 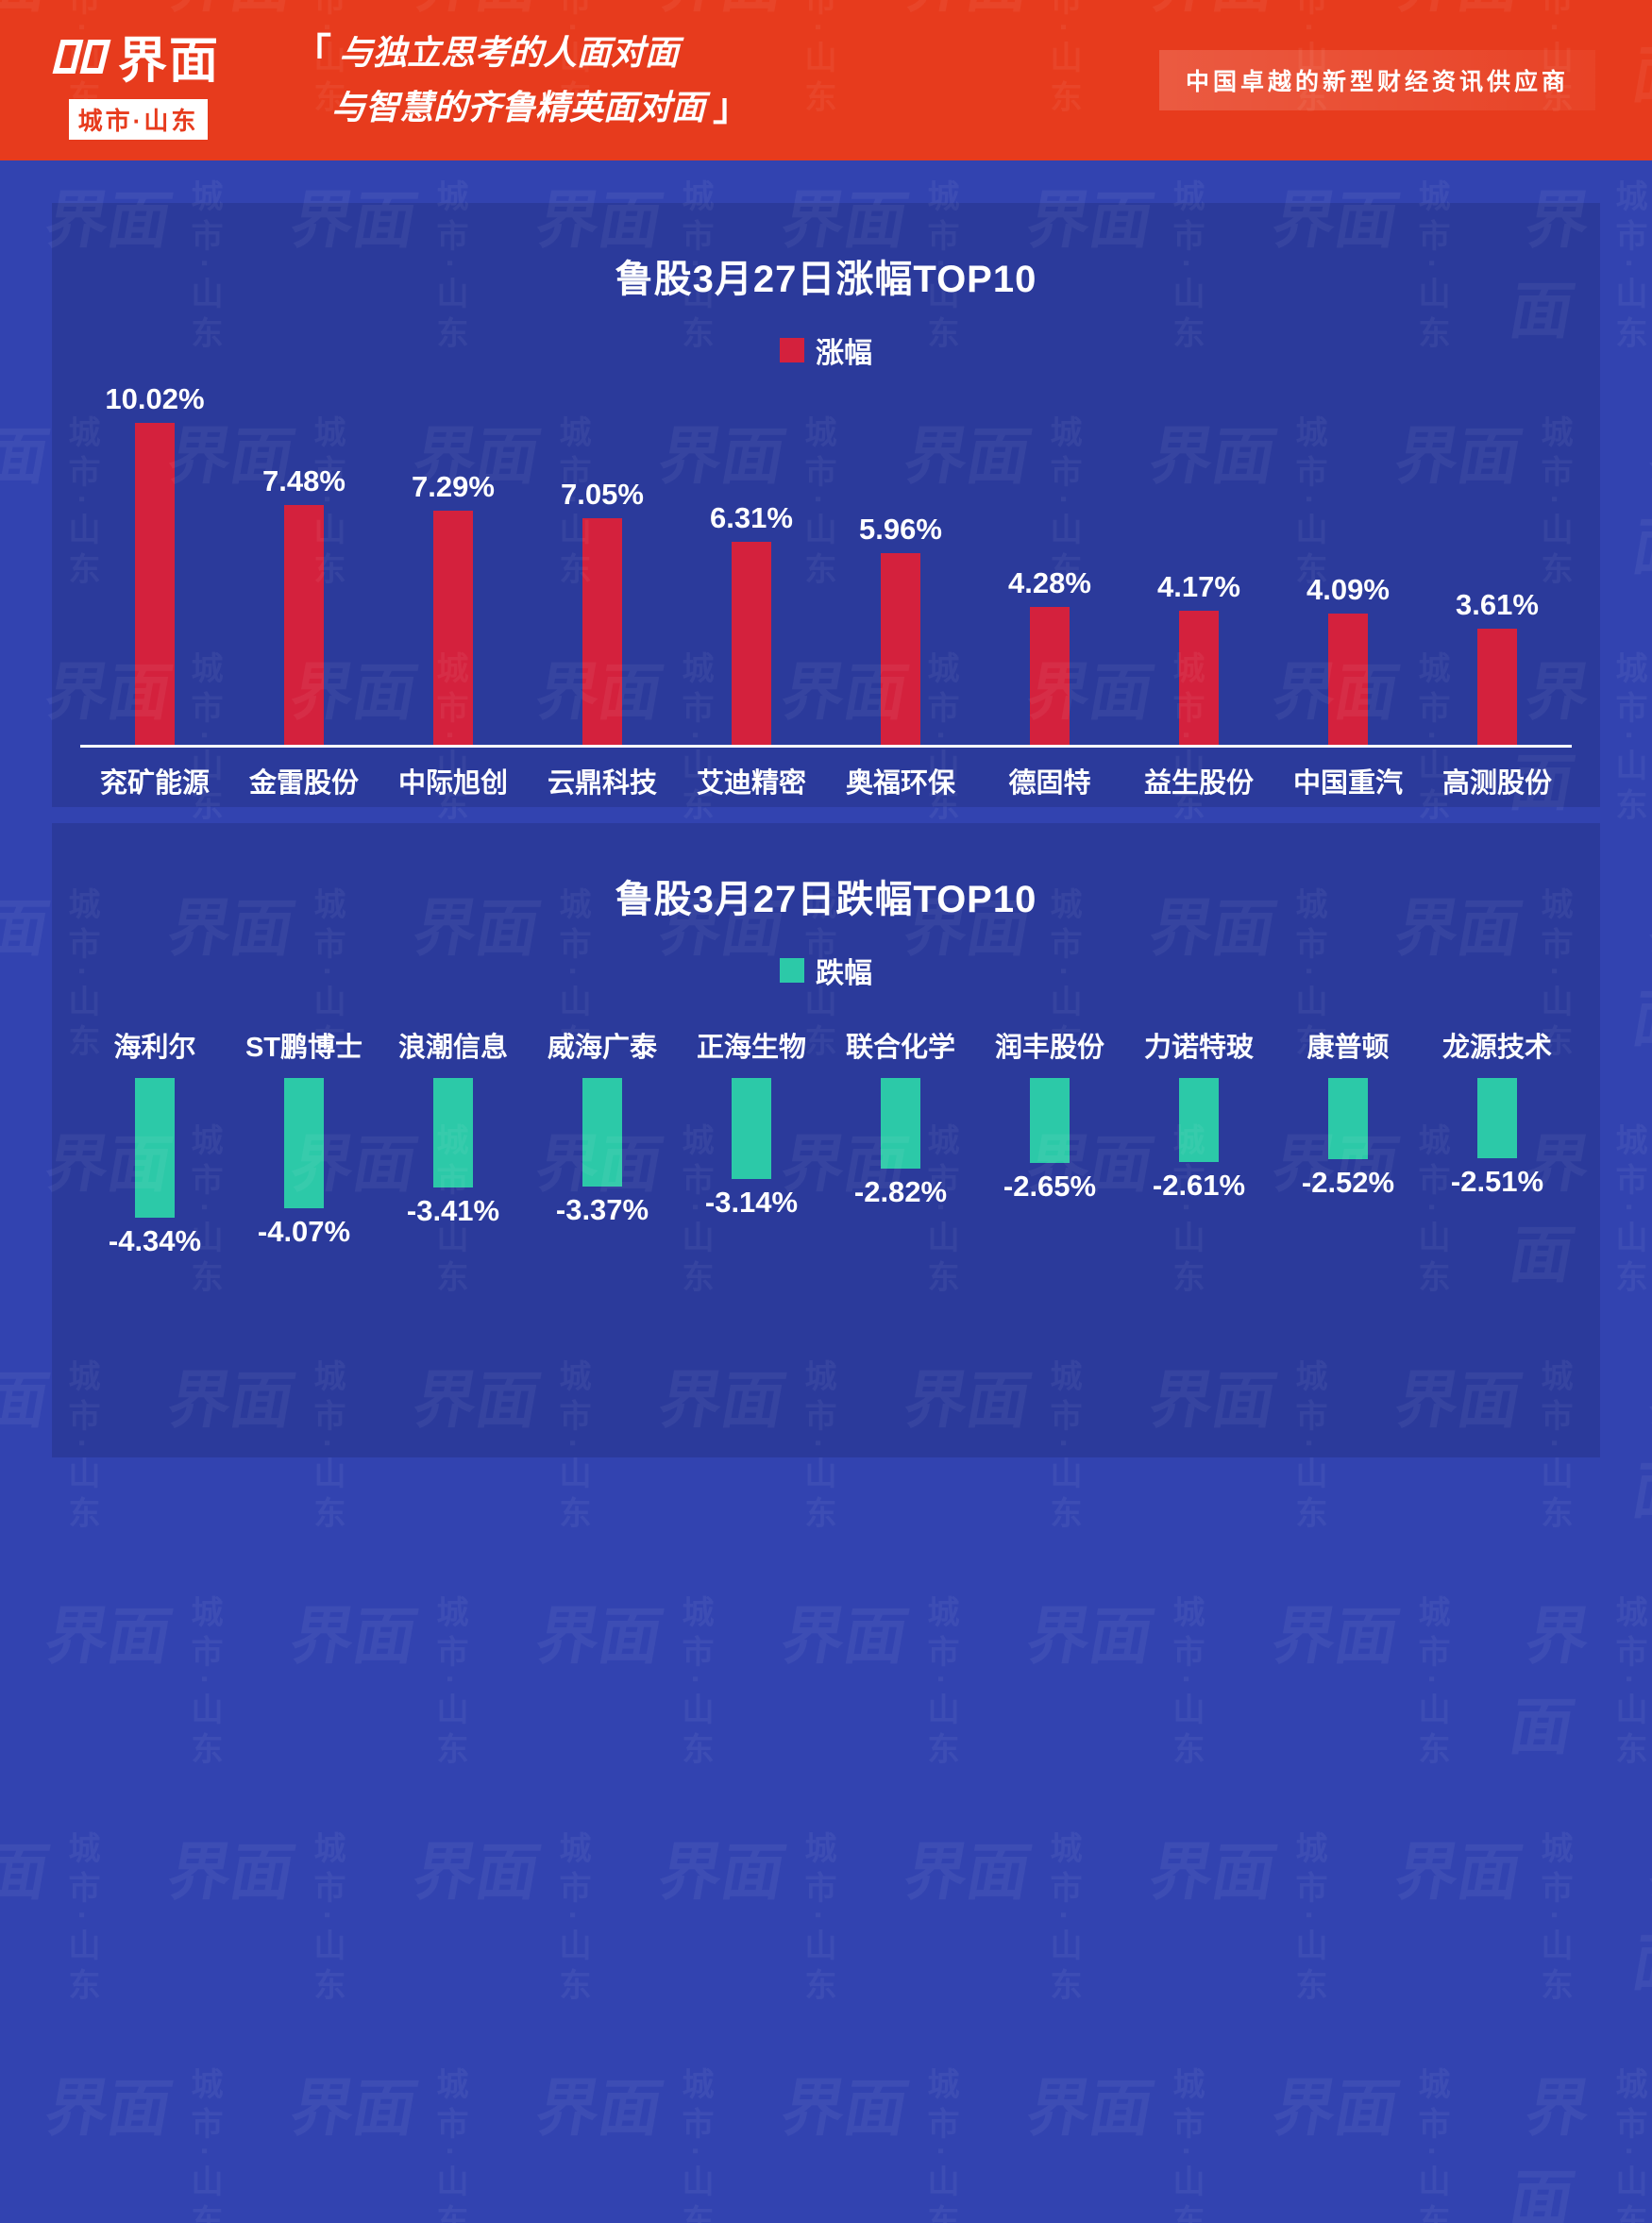 I want to click on bar-column: 6.31%, so click(x=751, y=620).